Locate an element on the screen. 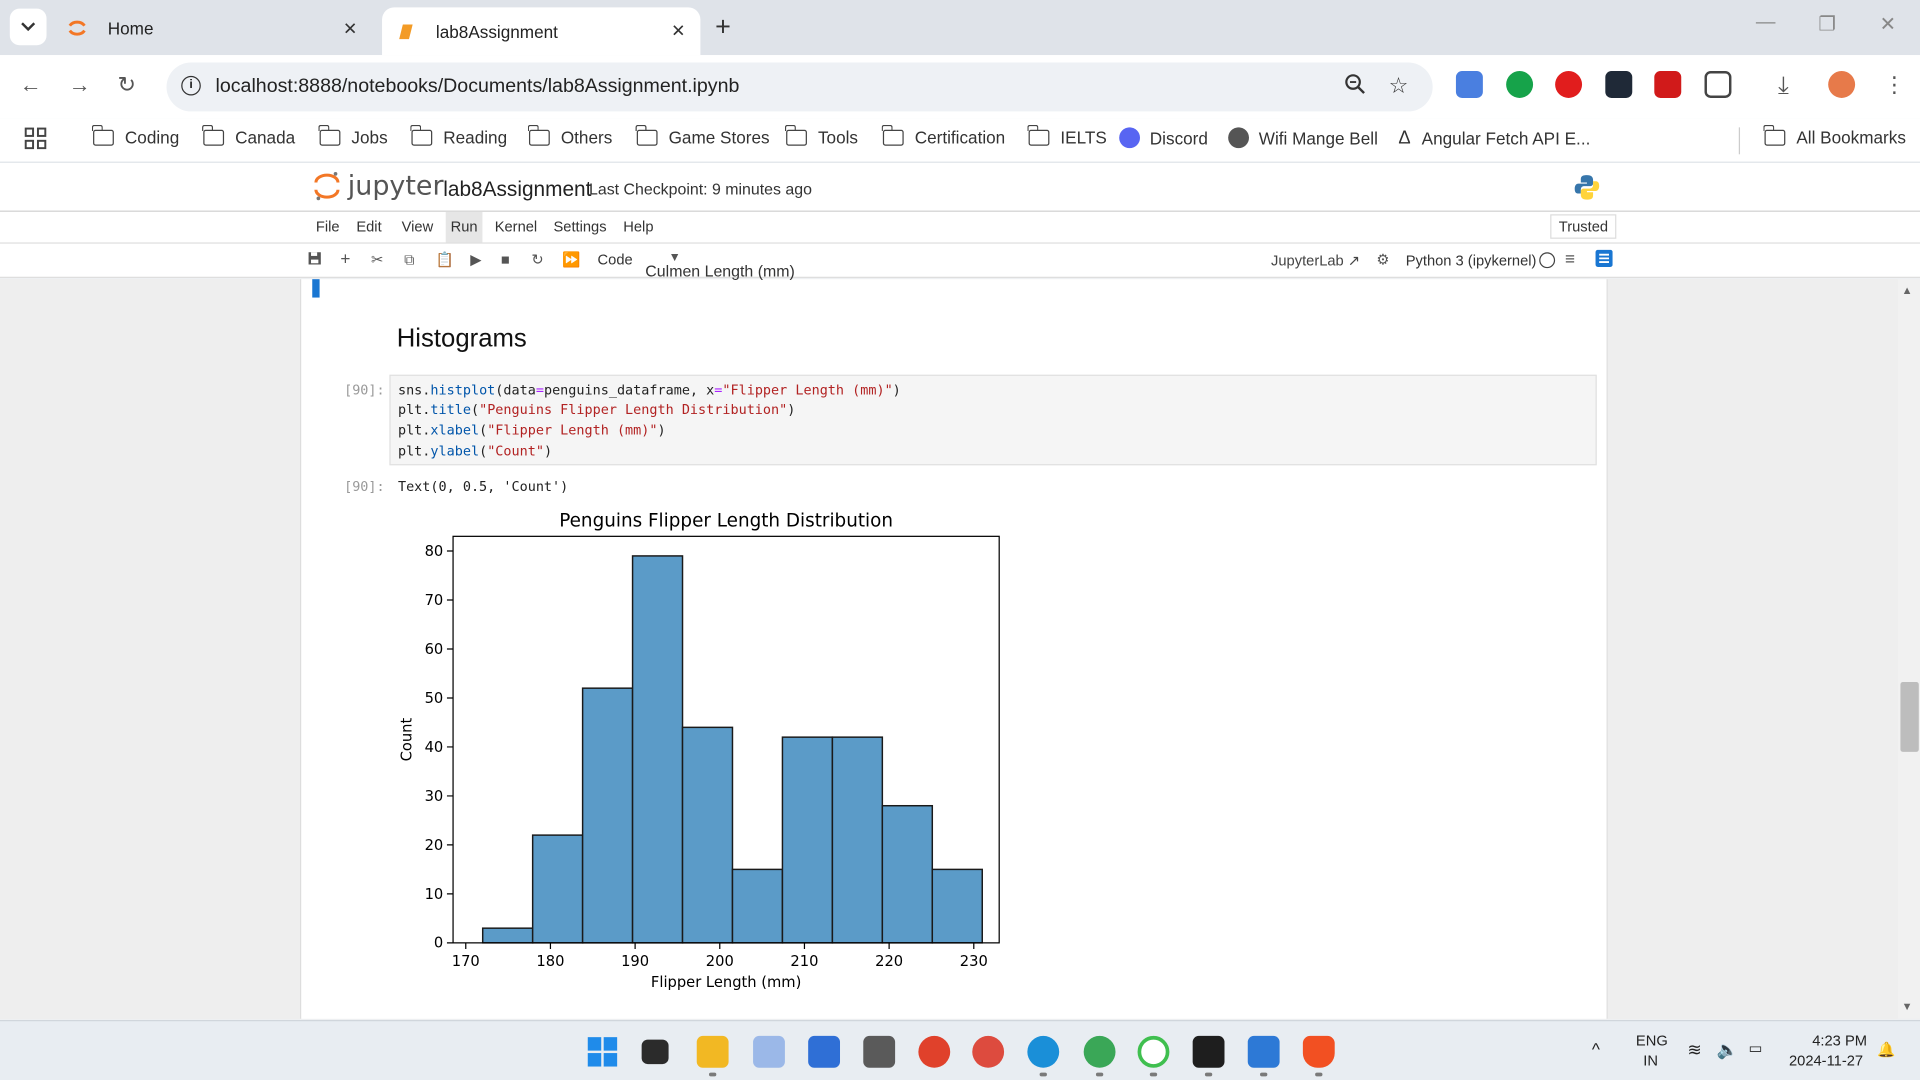  all-bookmarks: All Bookmarks is located at coordinates (1834, 135).